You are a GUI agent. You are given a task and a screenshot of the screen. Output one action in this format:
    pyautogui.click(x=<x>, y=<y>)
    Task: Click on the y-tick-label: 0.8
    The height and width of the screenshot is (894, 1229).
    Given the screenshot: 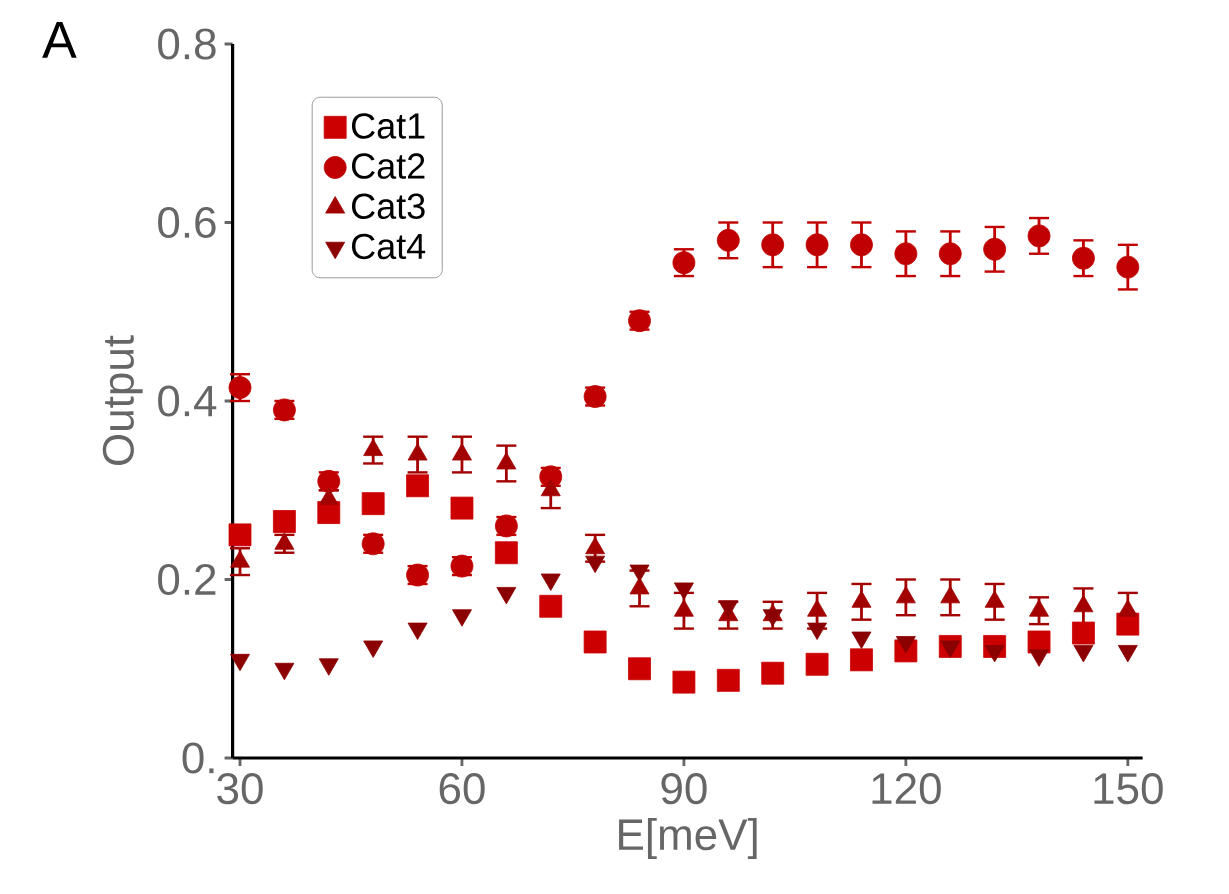 What is the action you would take?
    pyautogui.click(x=187, y=44)
    